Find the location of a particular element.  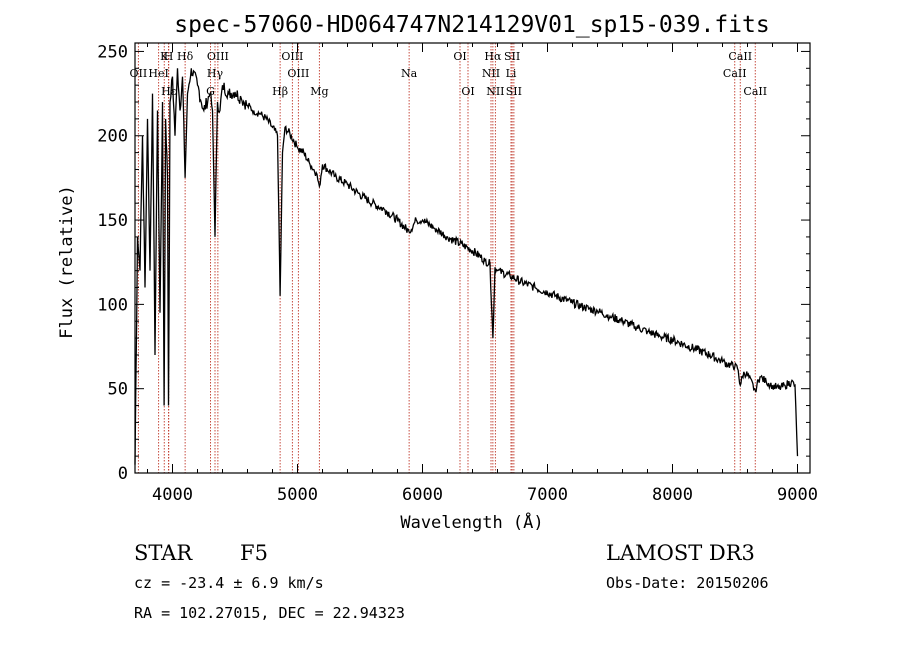

object-class: STAR is located at coordinates (163, 553).